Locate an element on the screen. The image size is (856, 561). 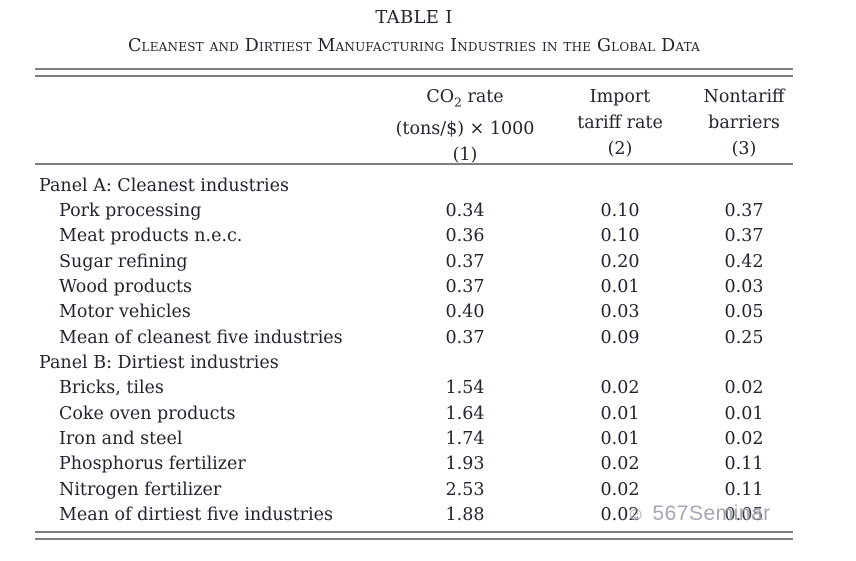
nontariff-header-line3: (3) is located at coordinates (744, 149).